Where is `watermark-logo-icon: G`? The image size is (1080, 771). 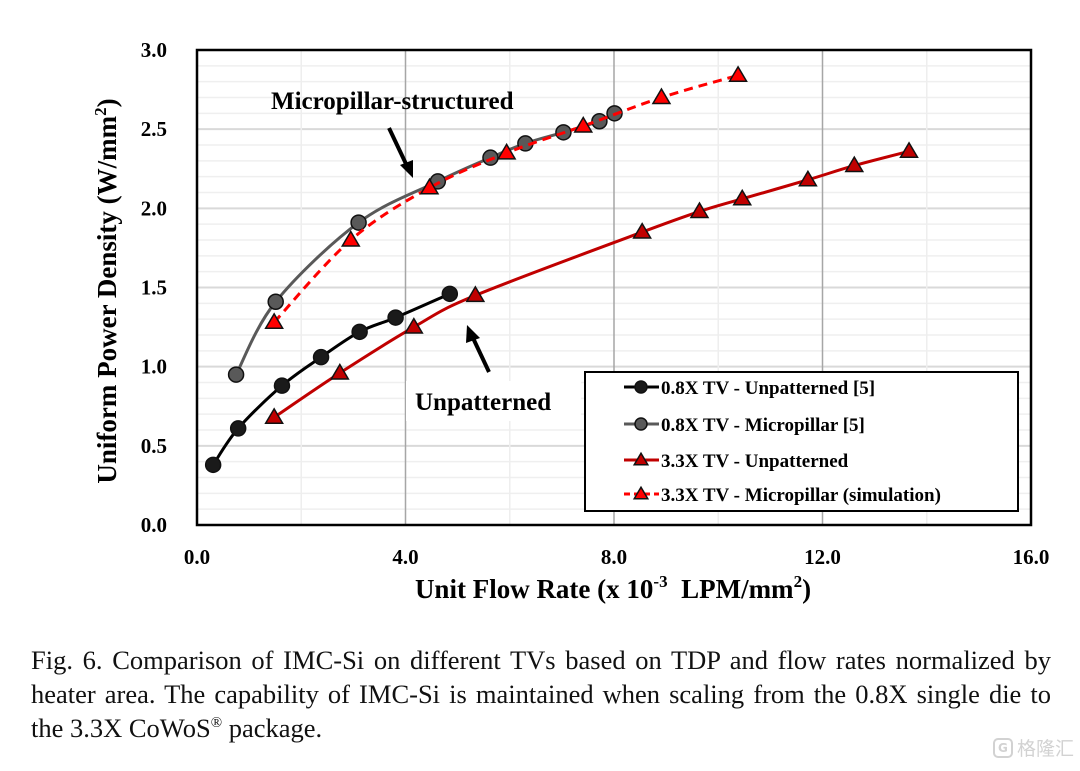
watermark-logo-icon: G is located at coordinates (1002, 747).